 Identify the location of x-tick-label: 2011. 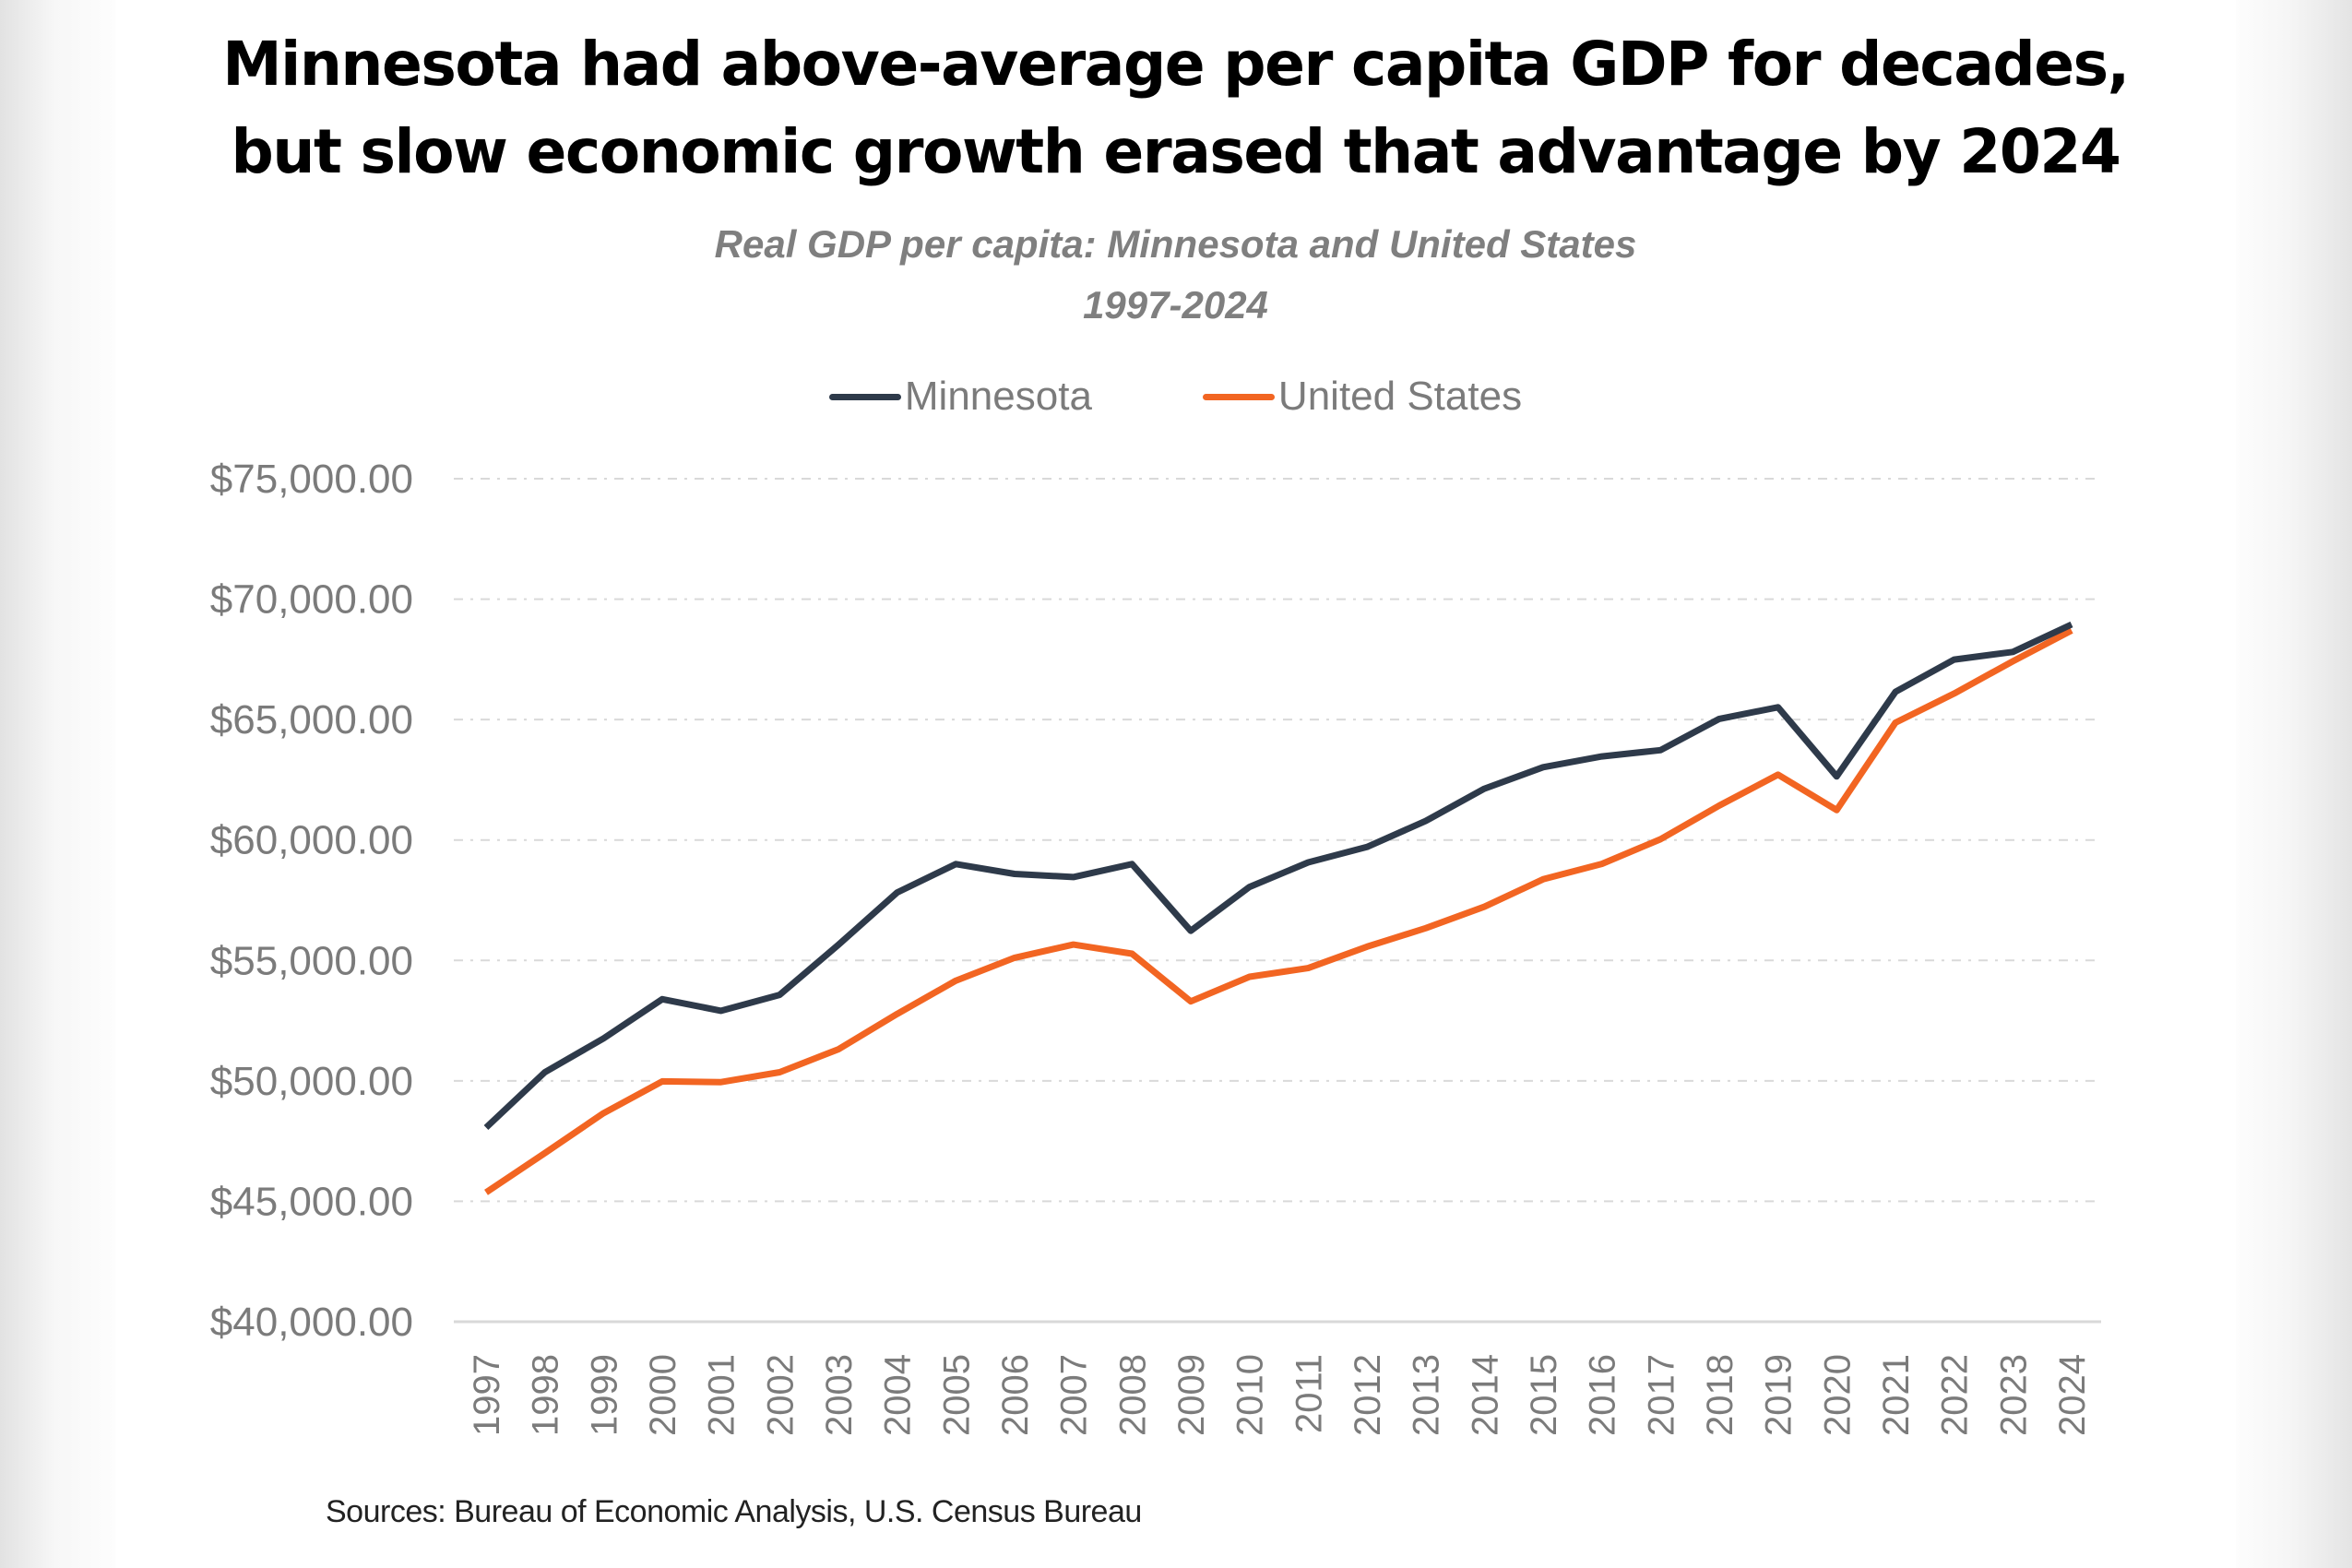
(1309, 1393).